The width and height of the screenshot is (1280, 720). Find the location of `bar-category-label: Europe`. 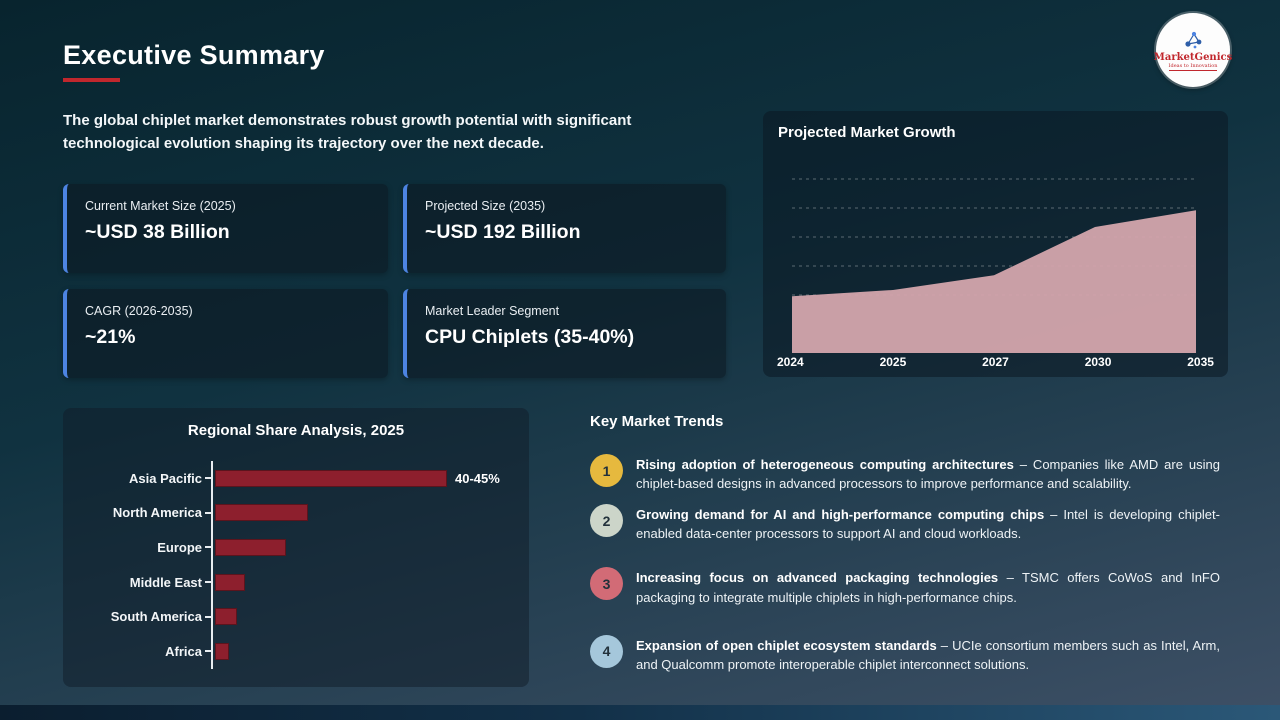

bar-category-label: Europe is located at coordinates (179, 547).